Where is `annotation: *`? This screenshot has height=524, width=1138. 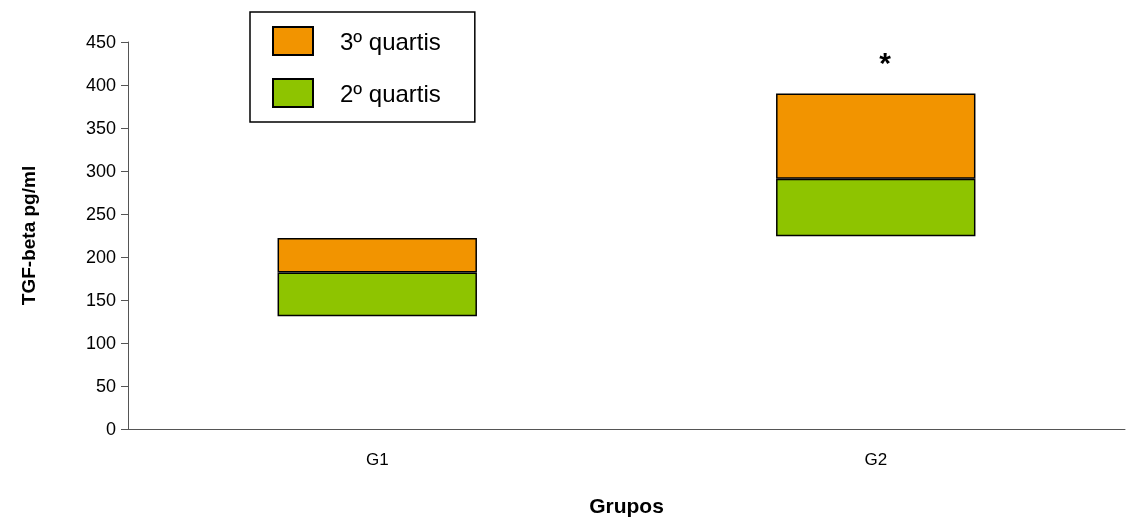
annotation: * is located at coordinates (885, 62).